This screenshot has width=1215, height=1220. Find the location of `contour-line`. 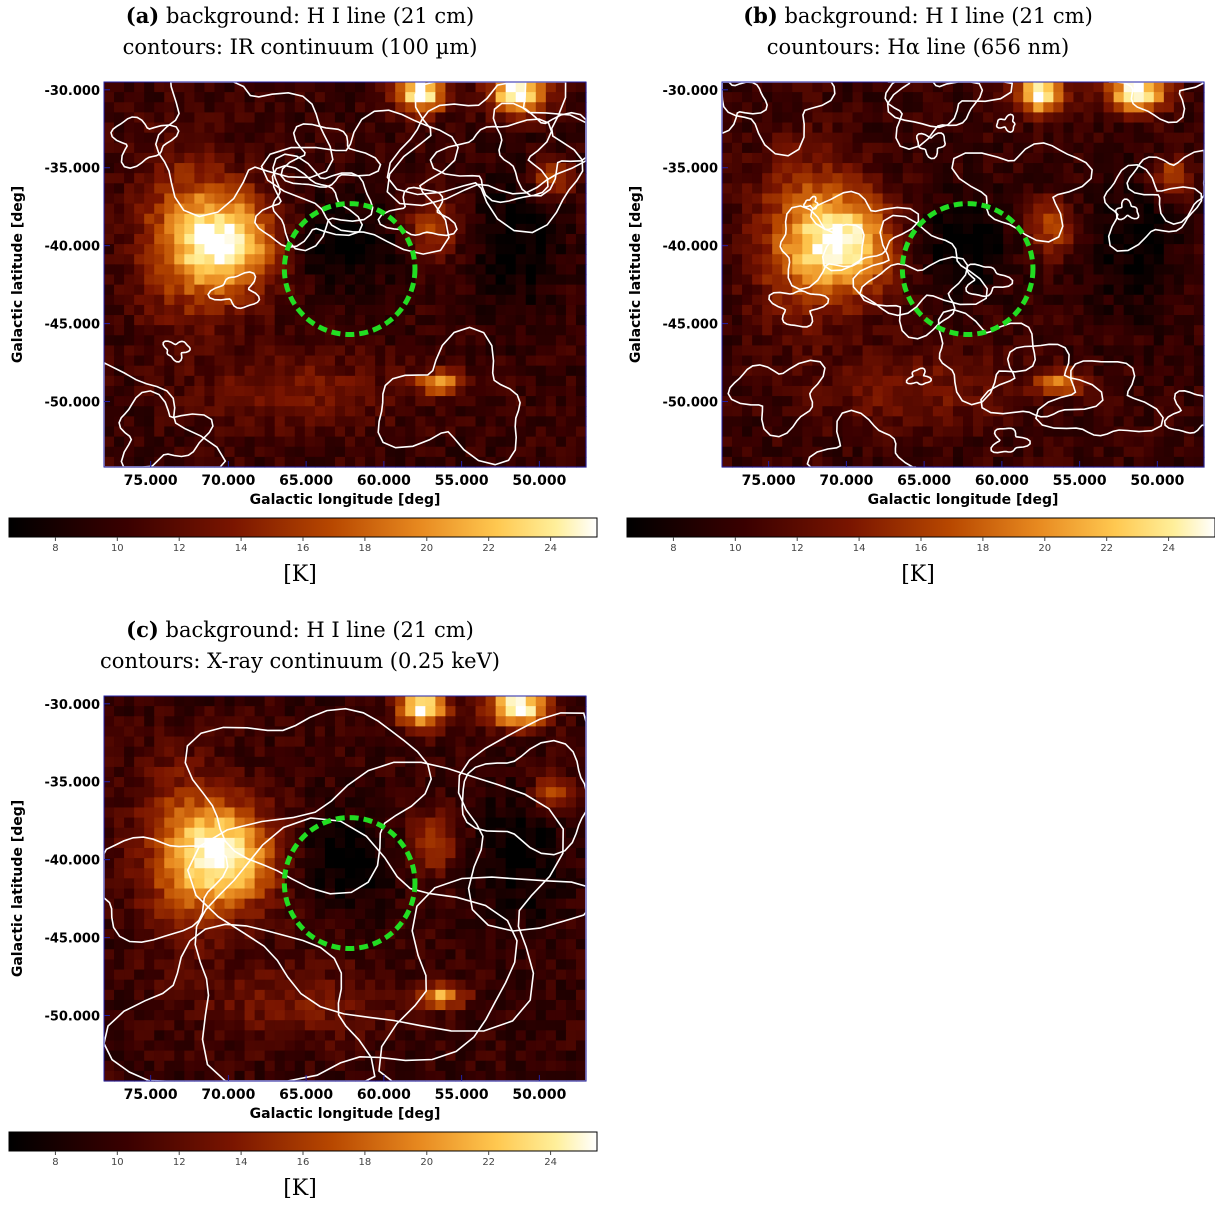

contour-line is located at coordinates (987, 357).